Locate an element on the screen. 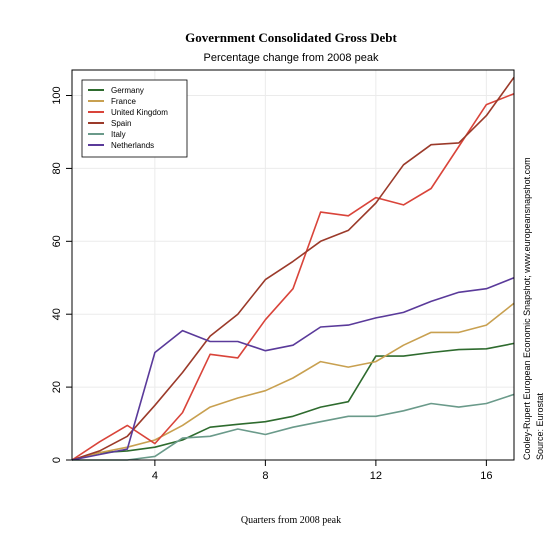 The height and width of the screenshot is (550, 550). y-tick-label: 20 is located at coordinates (57, 387).